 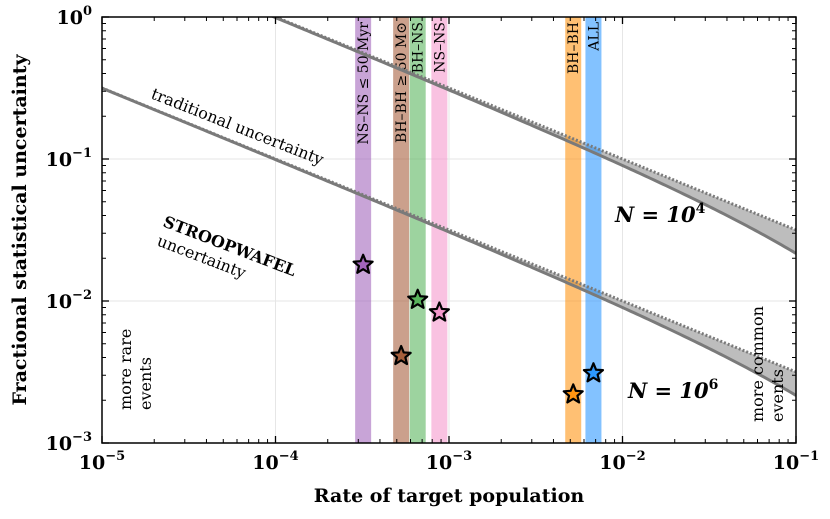 I want to click on x-tick-label-0: 10⁻⁵, so click(x=102, y=461).